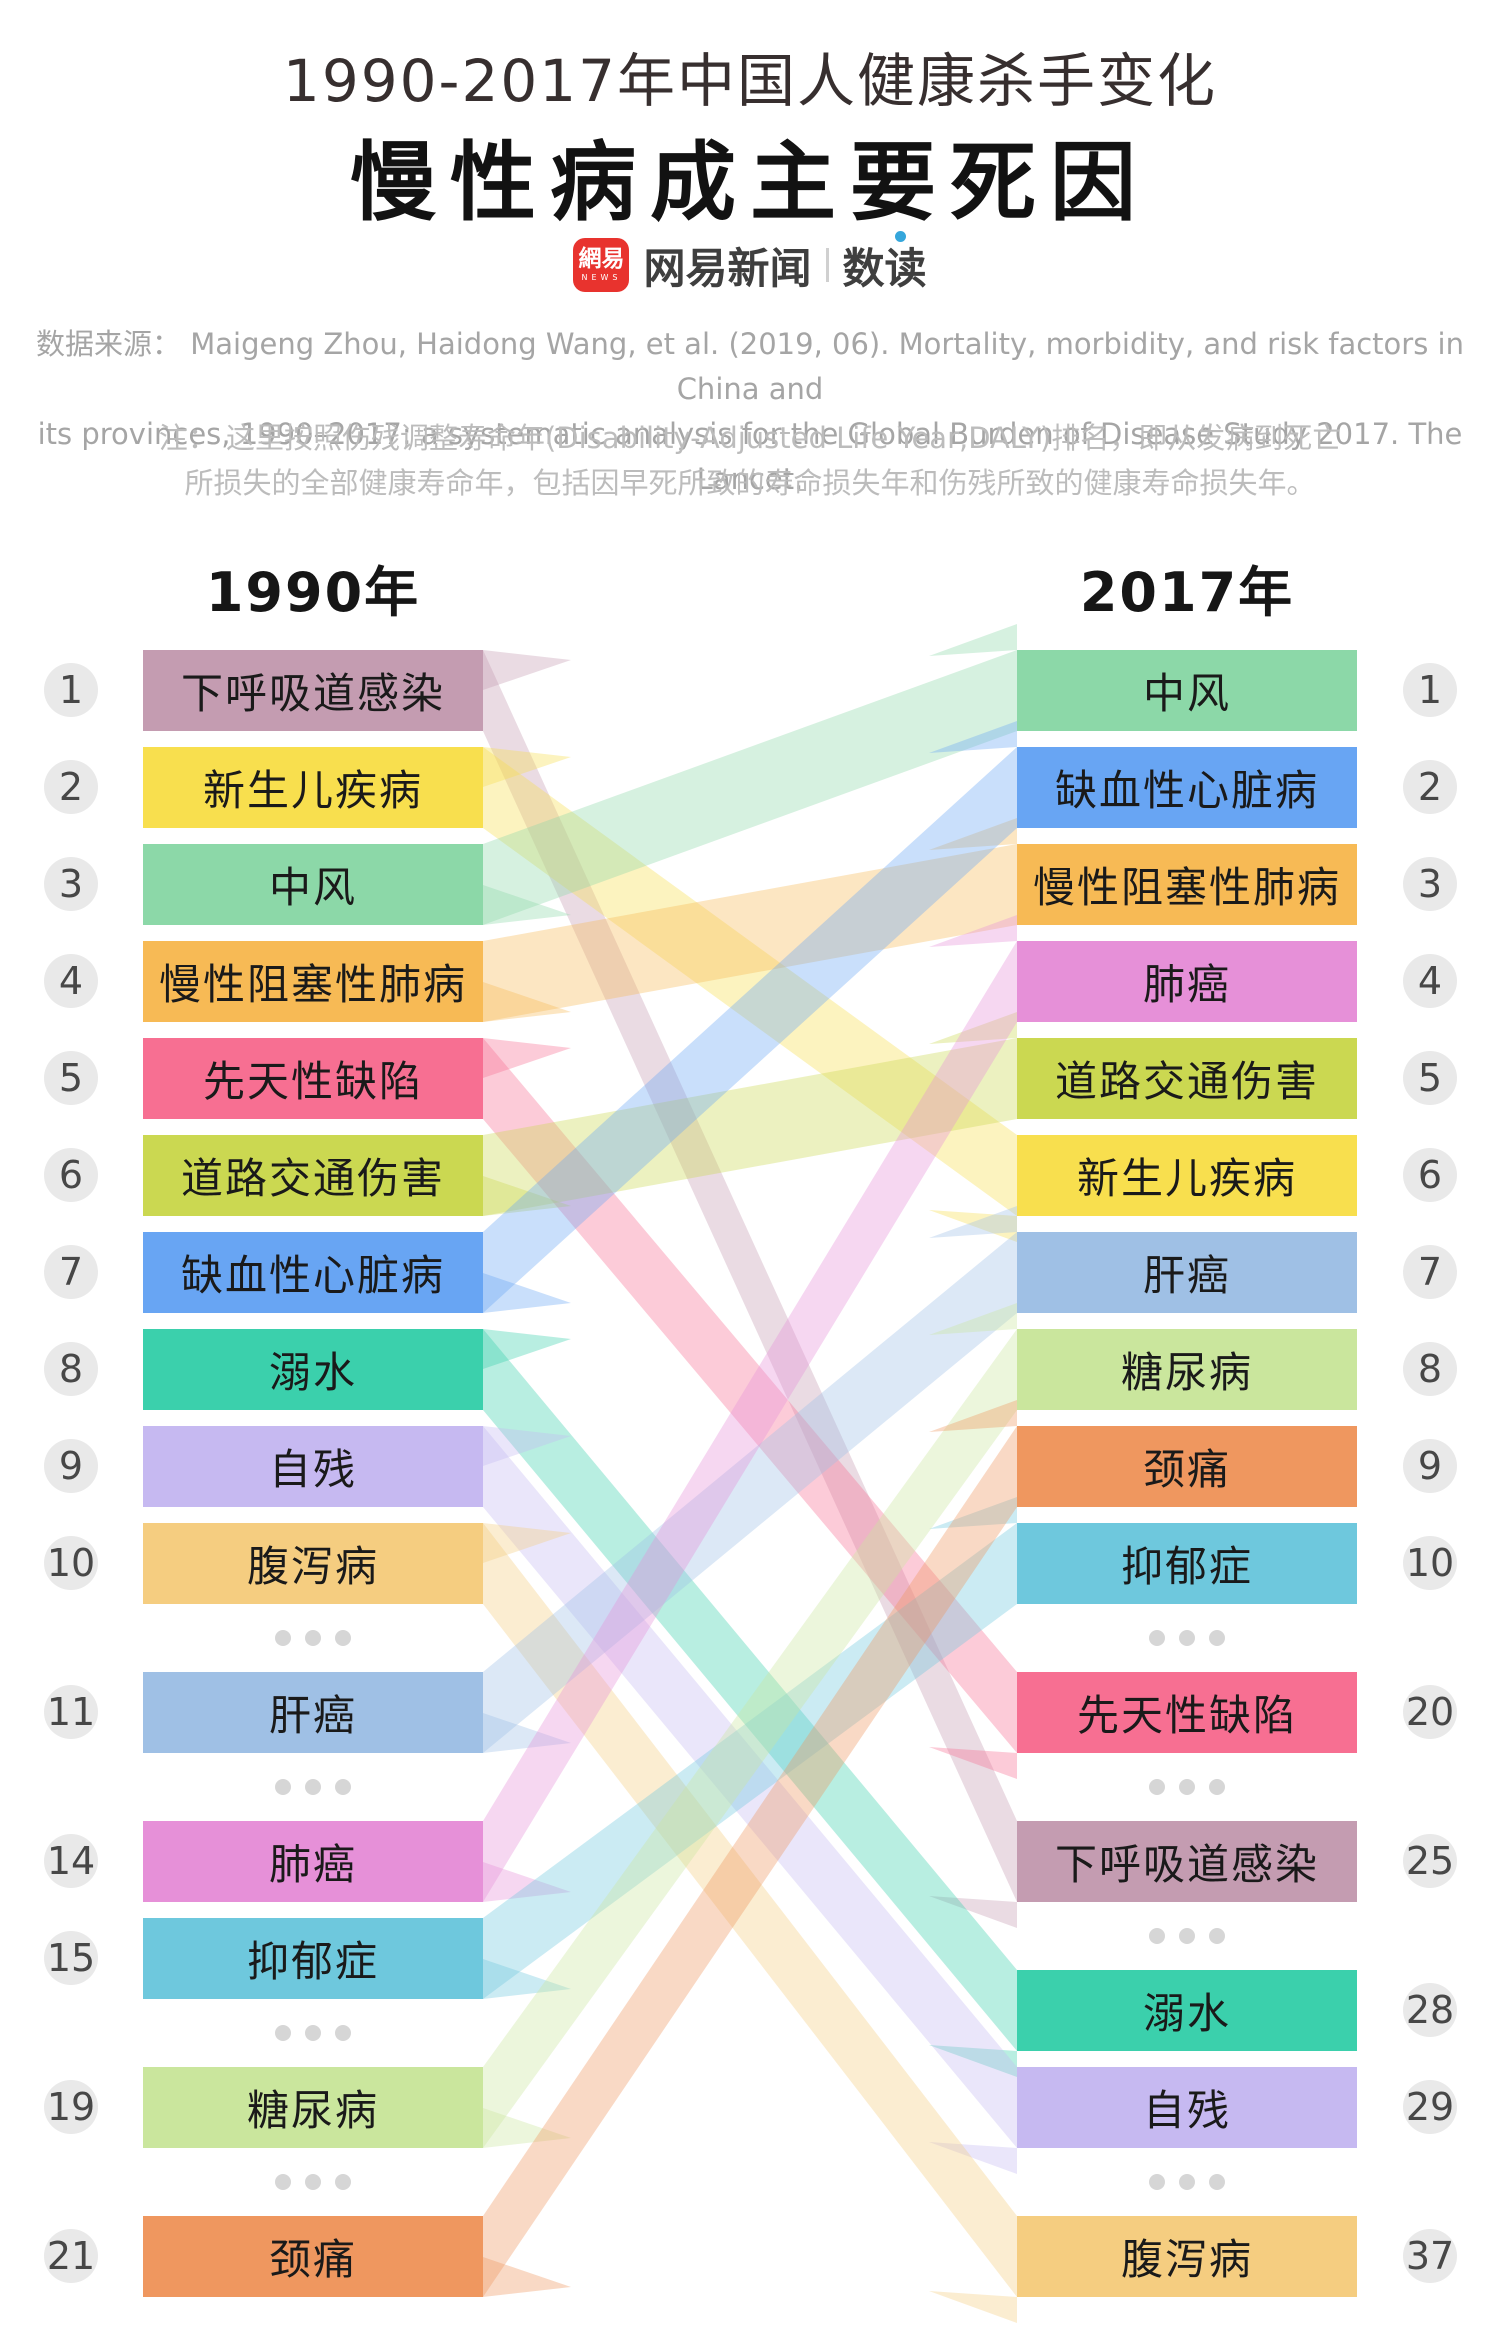 Image resolution: width=1500 pixels, height=2348 pixels. I want to click on rank-number-right: 9, so click(1430, 1466).